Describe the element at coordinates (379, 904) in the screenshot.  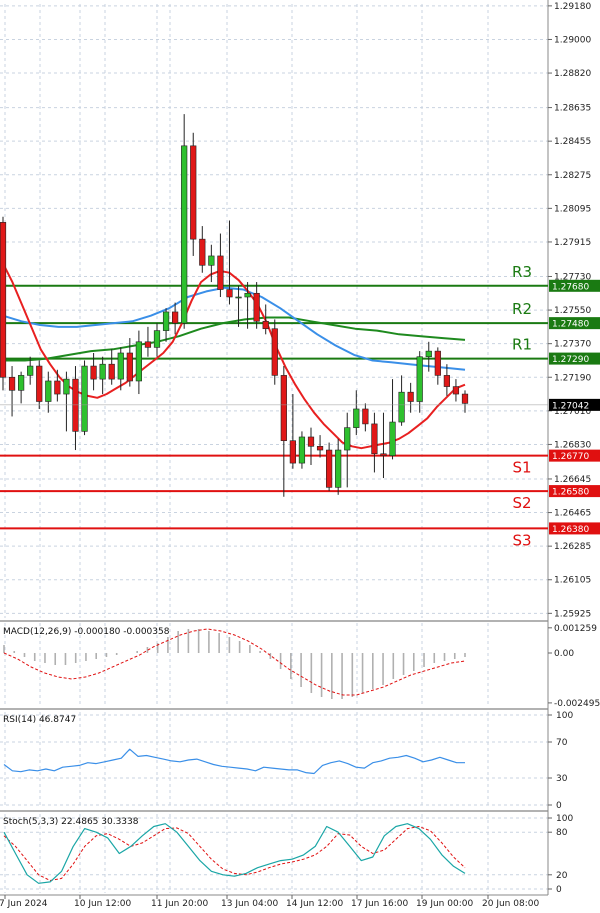
I see `time-tick-label: 17 Jun 16:00` at that location.